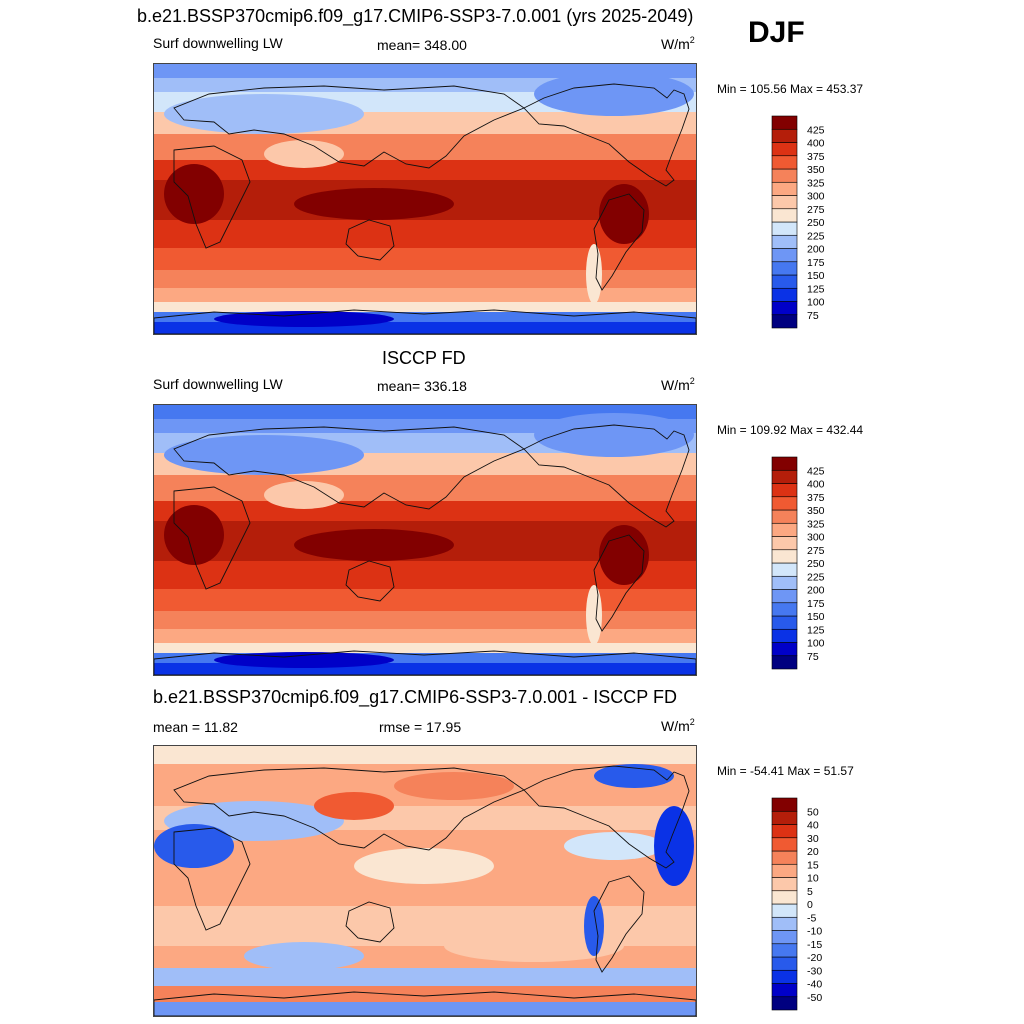  Describe the element at coordinates (425, 412) in the screenshot. I see `map-background` at that location.